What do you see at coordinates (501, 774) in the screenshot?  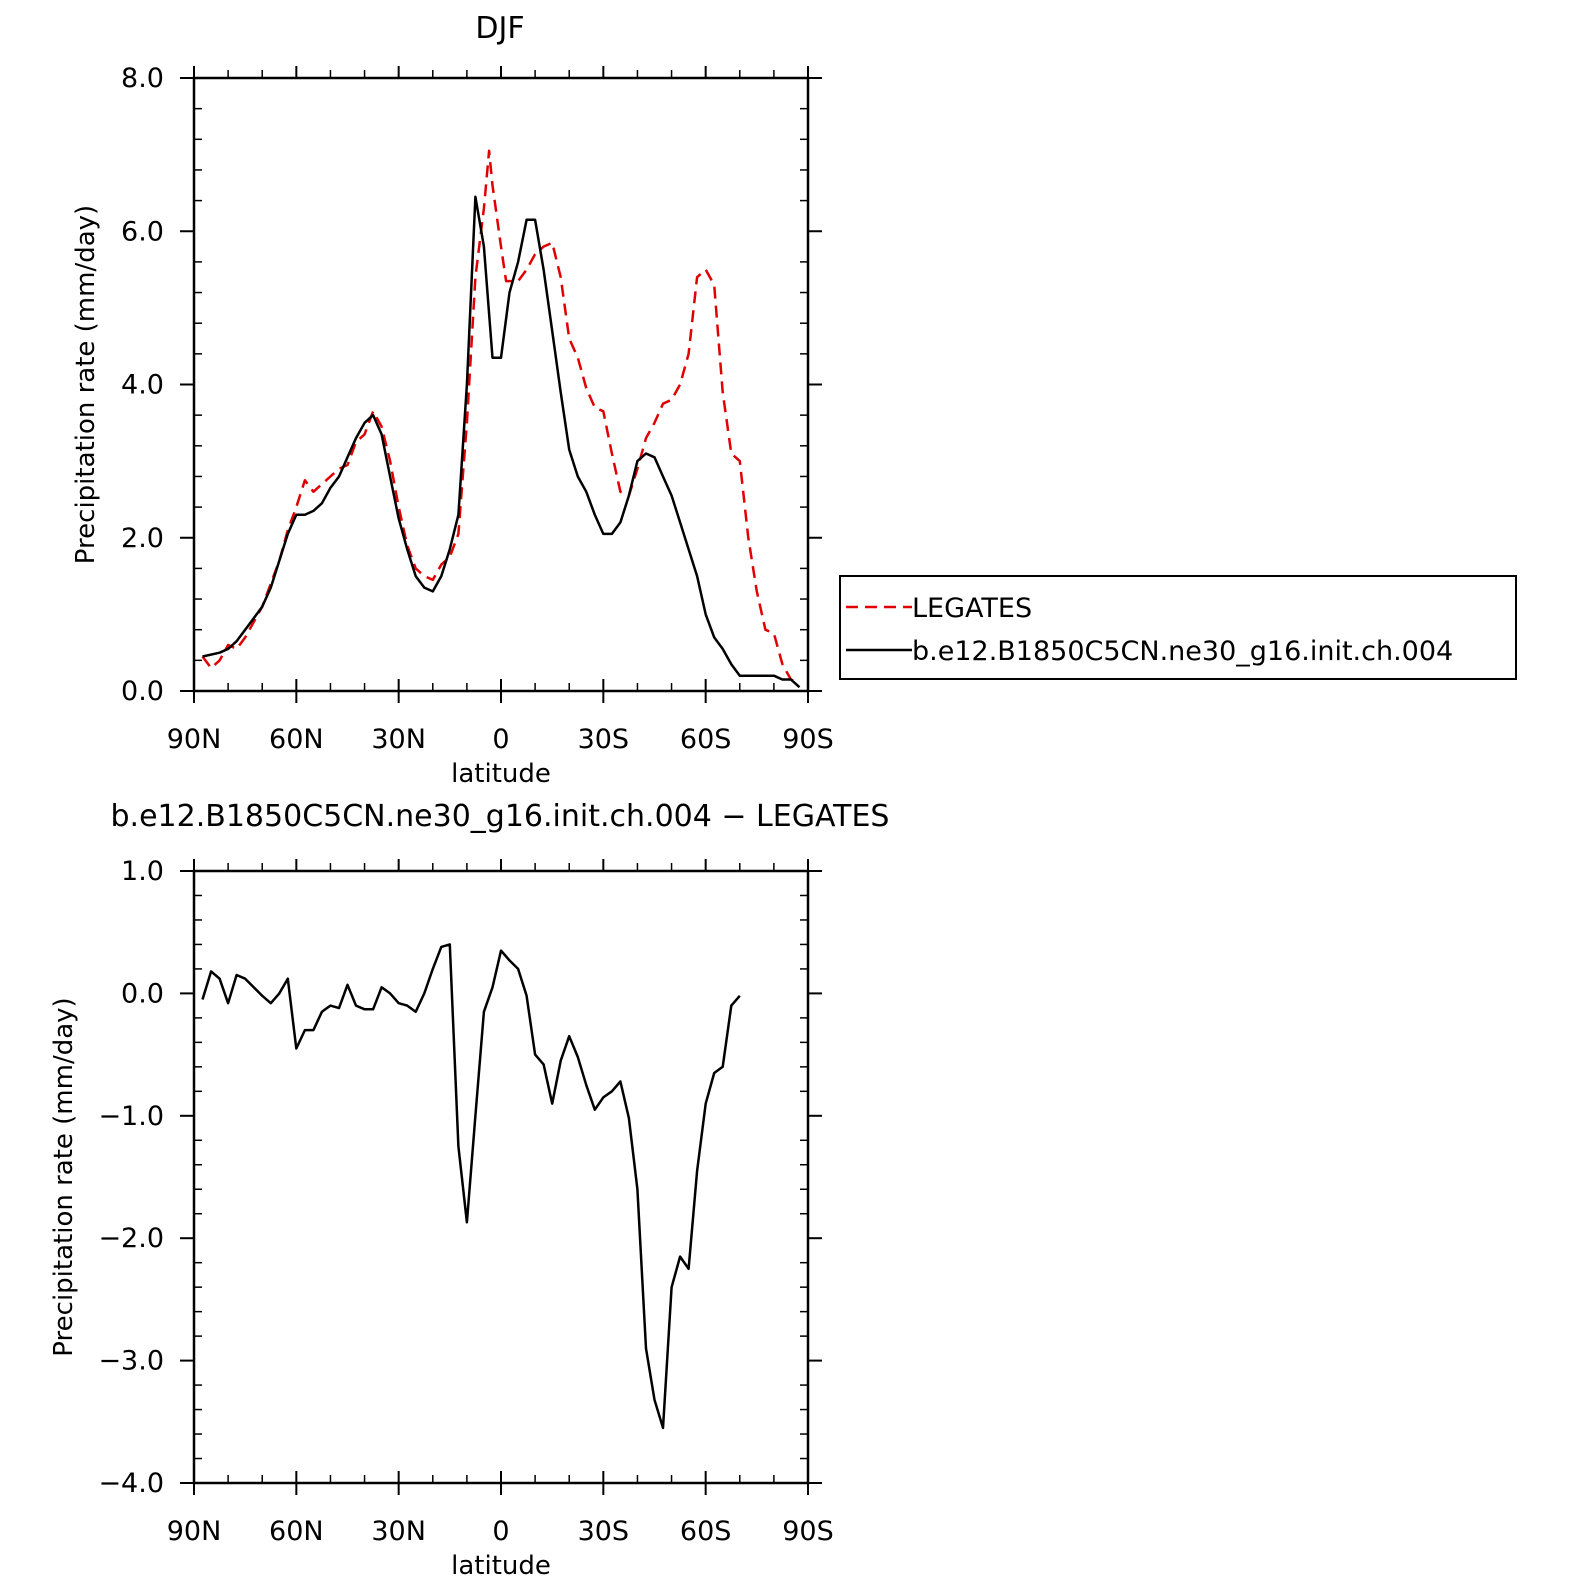 I see `top-x-axis-label: latitude` at bounding box center [501, 774].